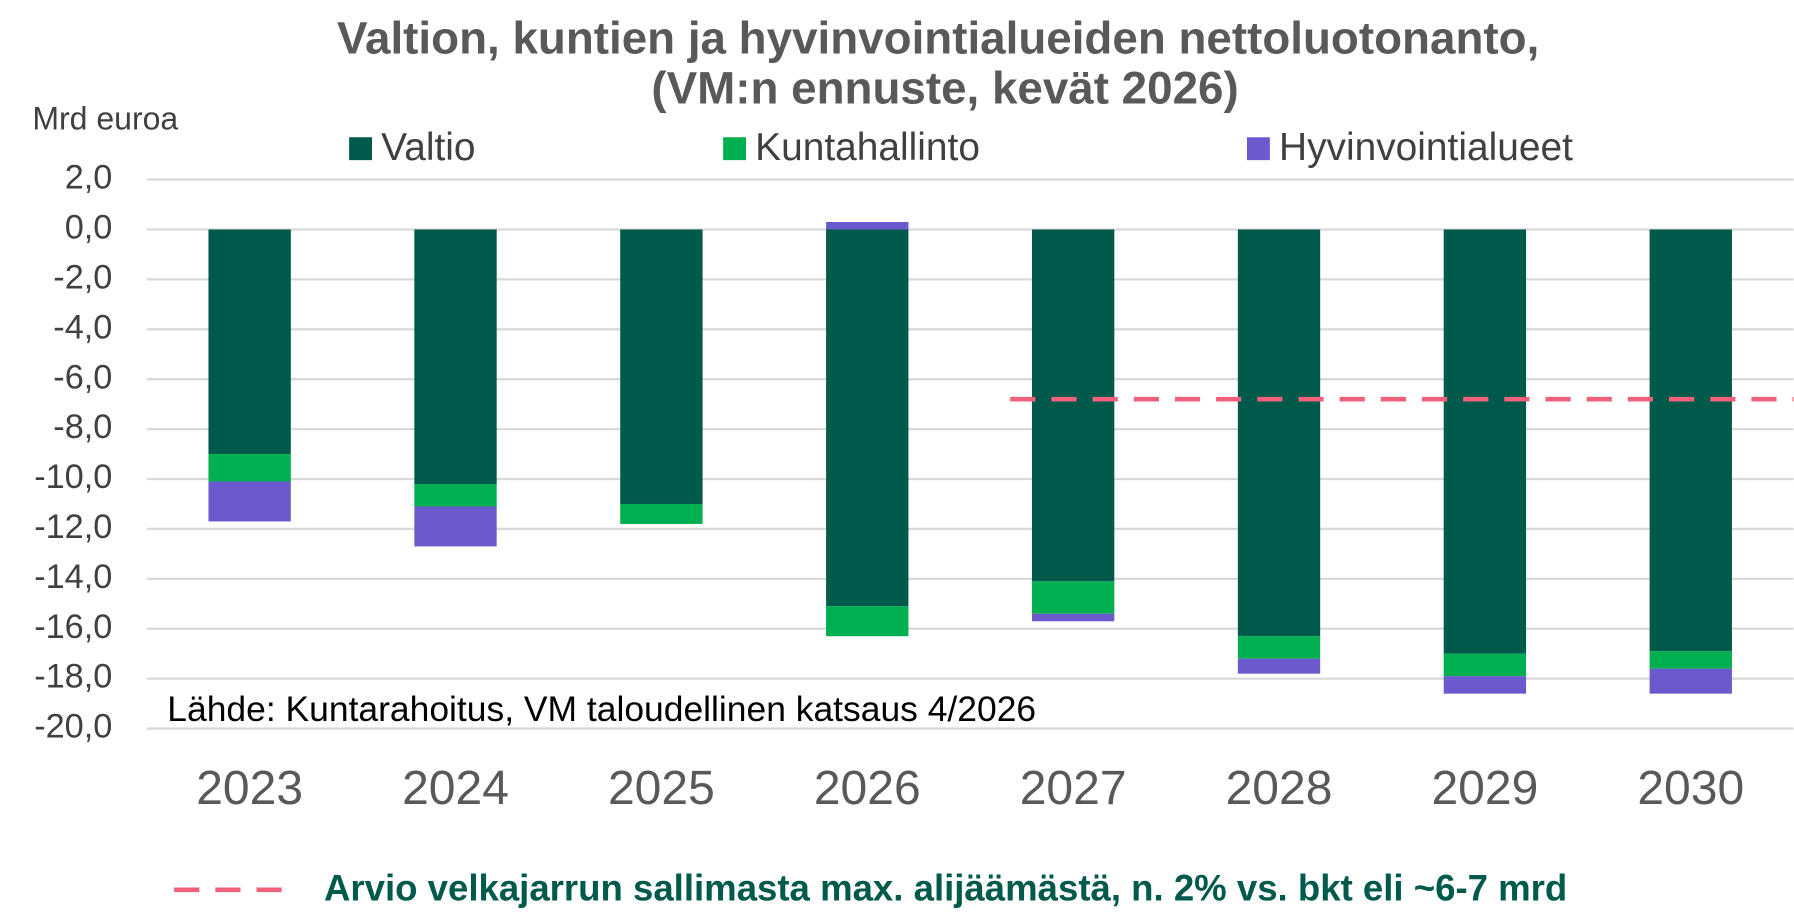 The image size is (1794, 915). I want to click on y-tick-label: -12,0, so click(73, 527).